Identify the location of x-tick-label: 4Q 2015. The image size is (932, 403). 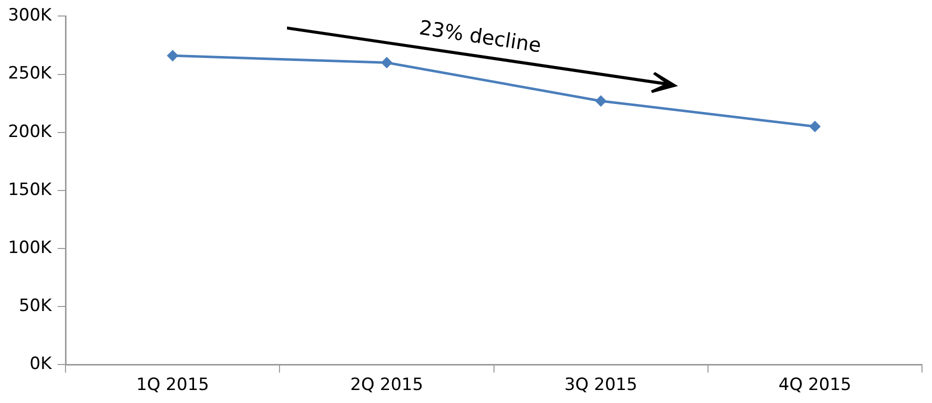
(815, 385).